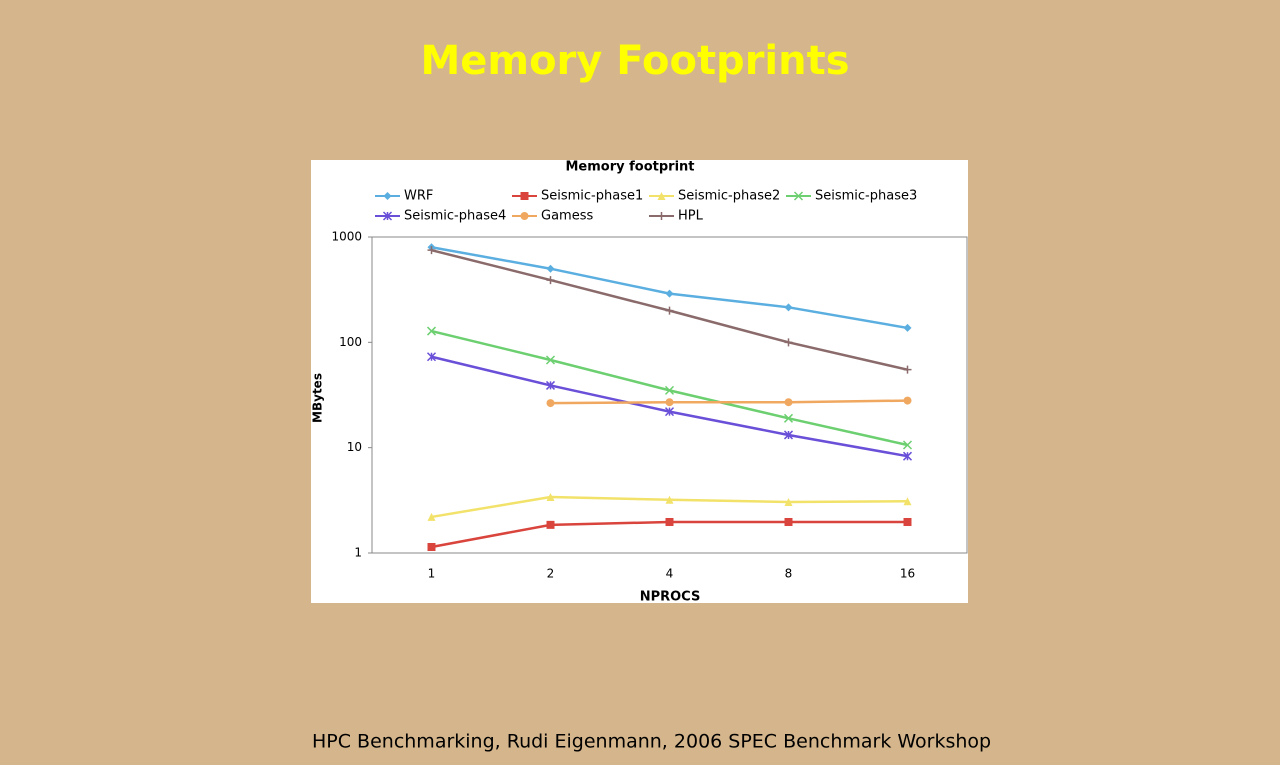 The height and width of the screenshot is (765, 1280). What do you see at coordinates (350, 342) in the screenshot?
I see `y-tick-label: 100` at bounding box center [350, 342].